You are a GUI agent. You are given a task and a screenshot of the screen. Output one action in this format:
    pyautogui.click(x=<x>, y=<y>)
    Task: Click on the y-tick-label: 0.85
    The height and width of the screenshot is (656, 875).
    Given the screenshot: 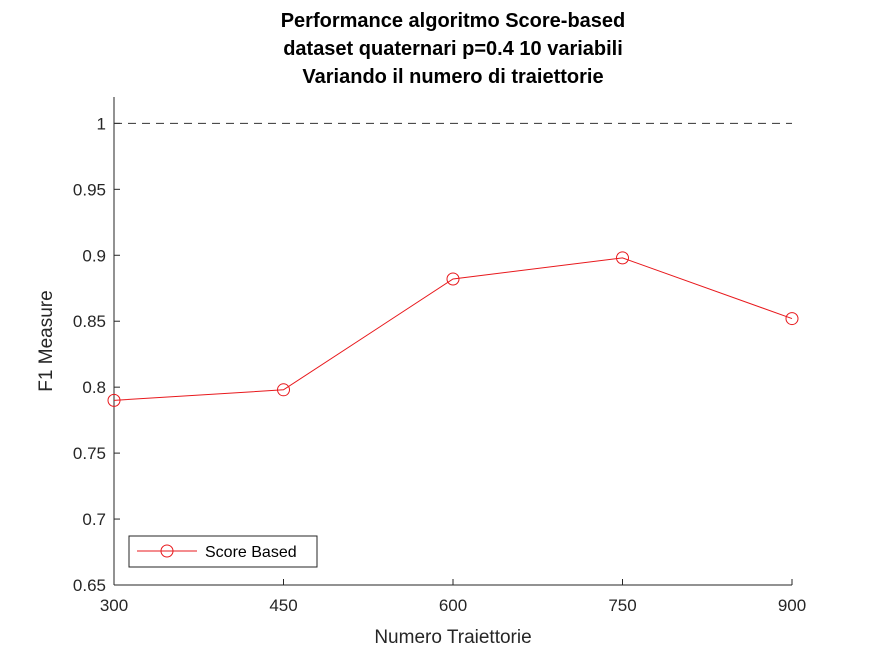 What is the action you would take?
    pyautogui.click(x=89, y=321)
    